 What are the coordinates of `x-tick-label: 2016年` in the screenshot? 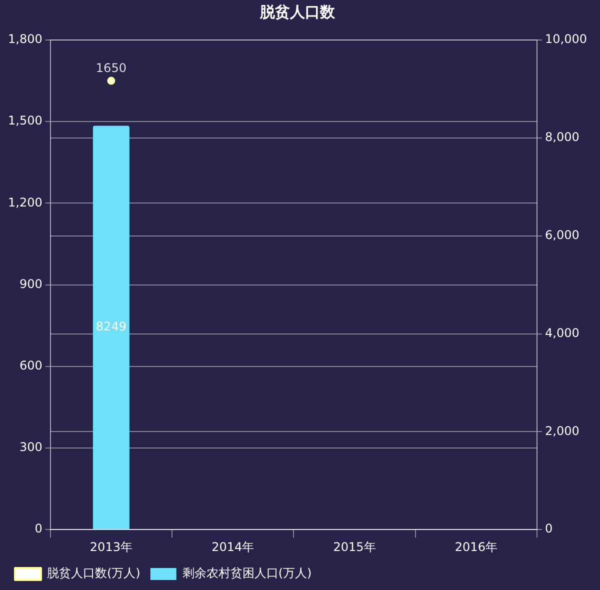 It's located at (476, 547).